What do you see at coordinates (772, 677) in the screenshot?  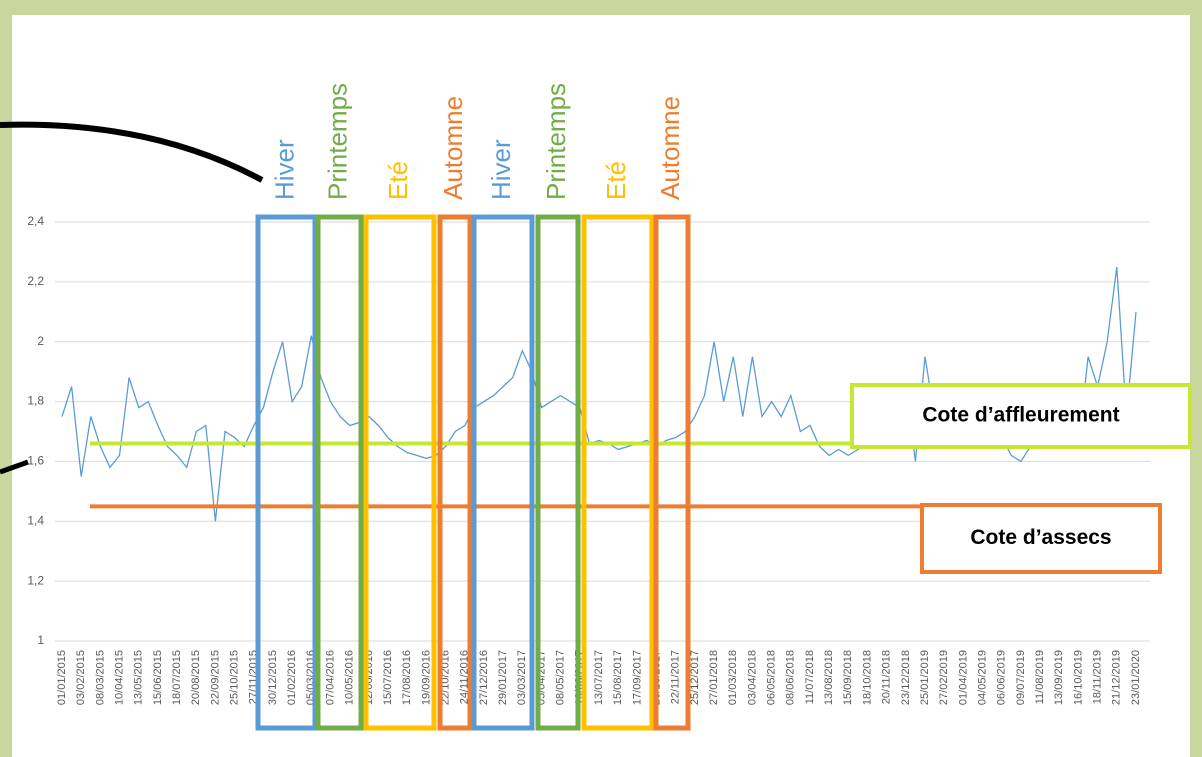 I see `x-tick-label: 06/05/2018` at bounding box center [772, 677].